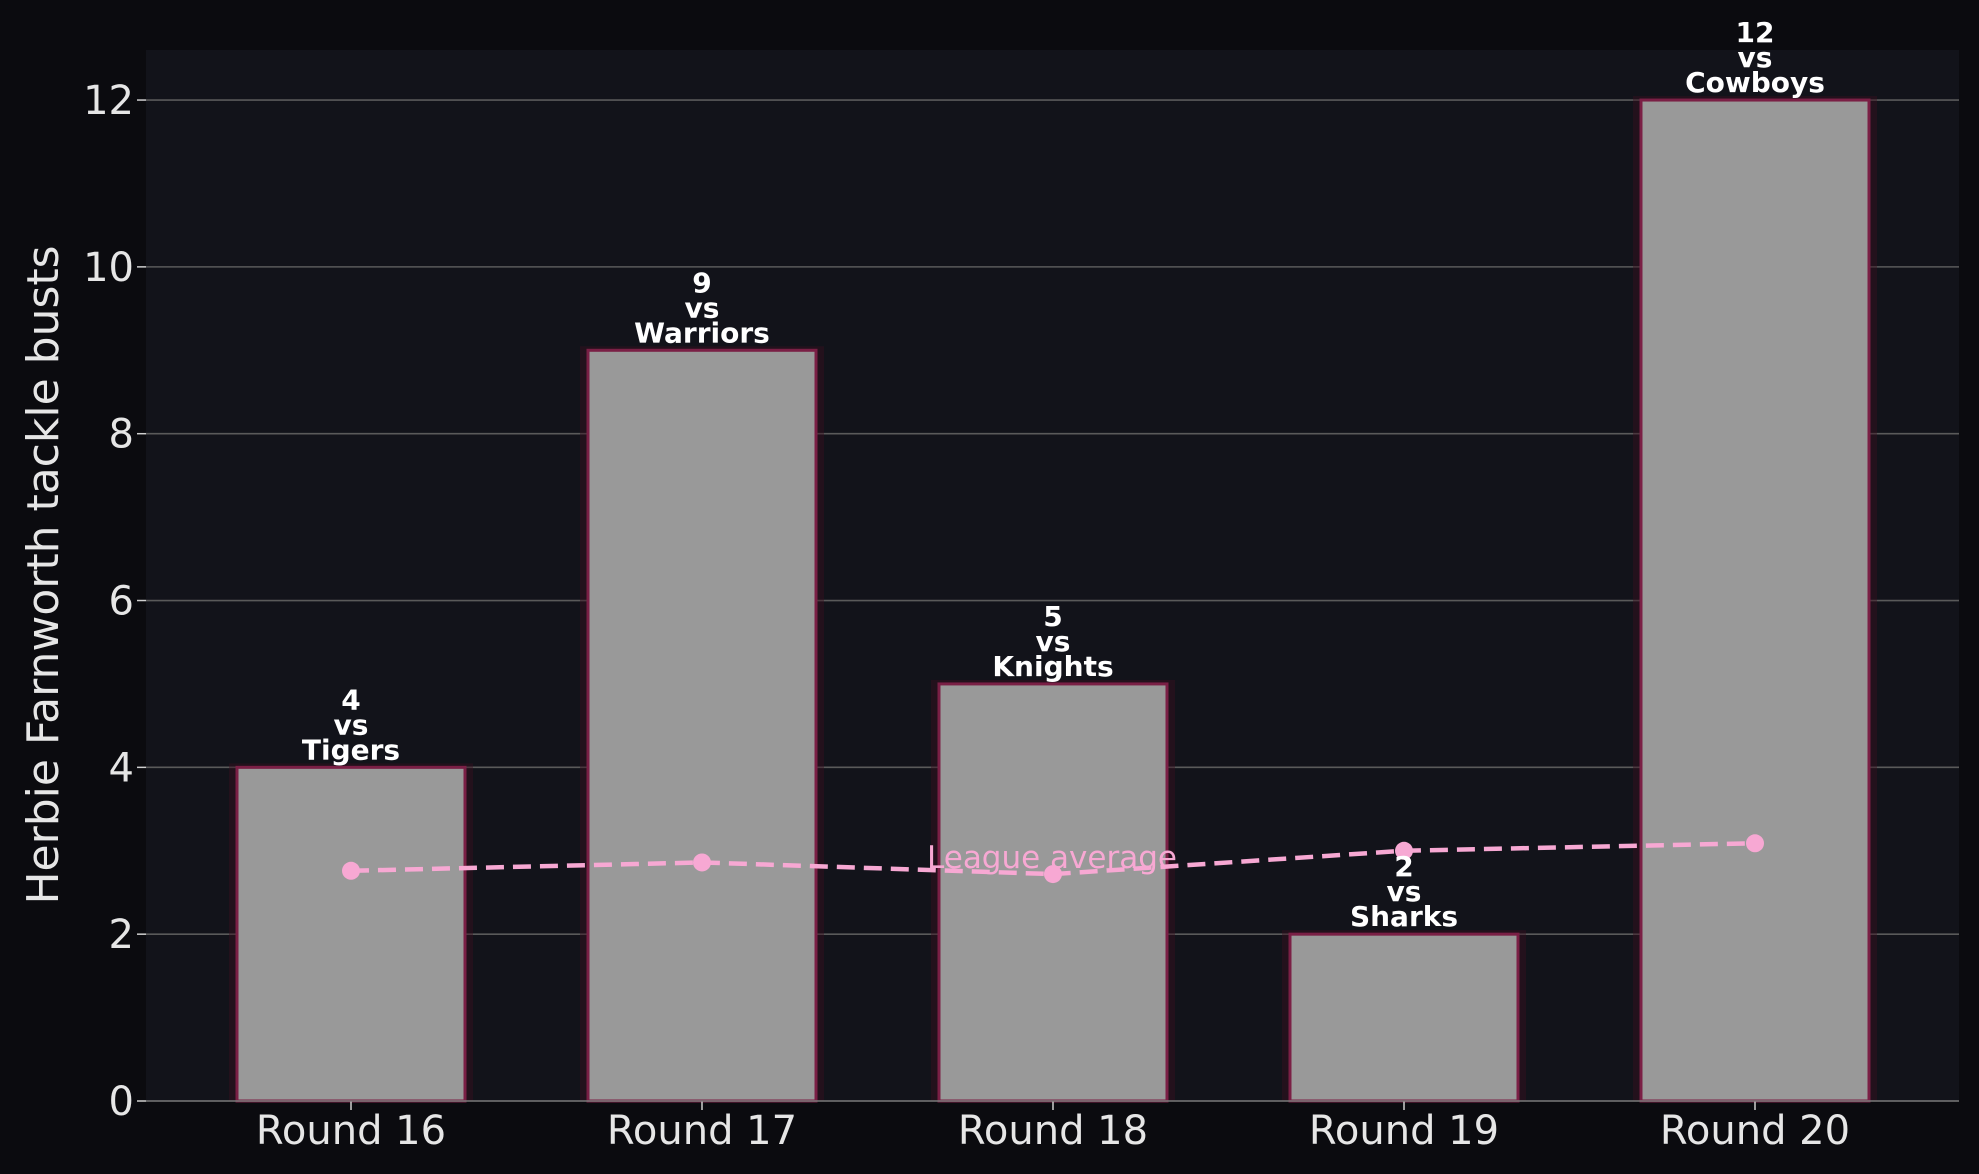  I want to click on bar-value-label: 5, so click(1052, 616).